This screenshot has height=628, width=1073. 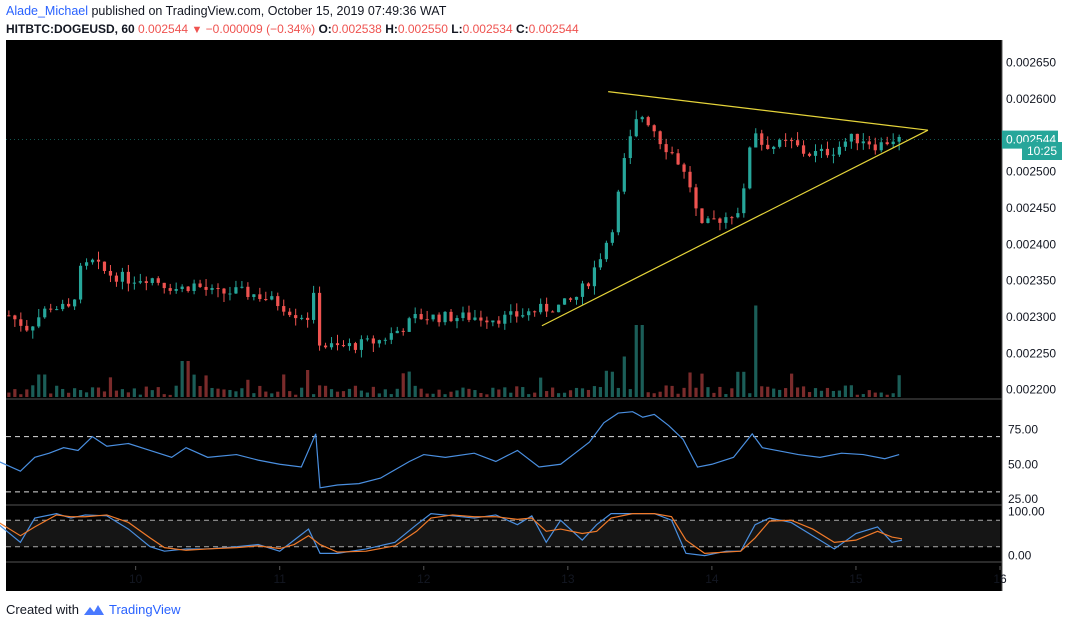 I want to click on time-axis-label: 13, so click(x=568, y=579).